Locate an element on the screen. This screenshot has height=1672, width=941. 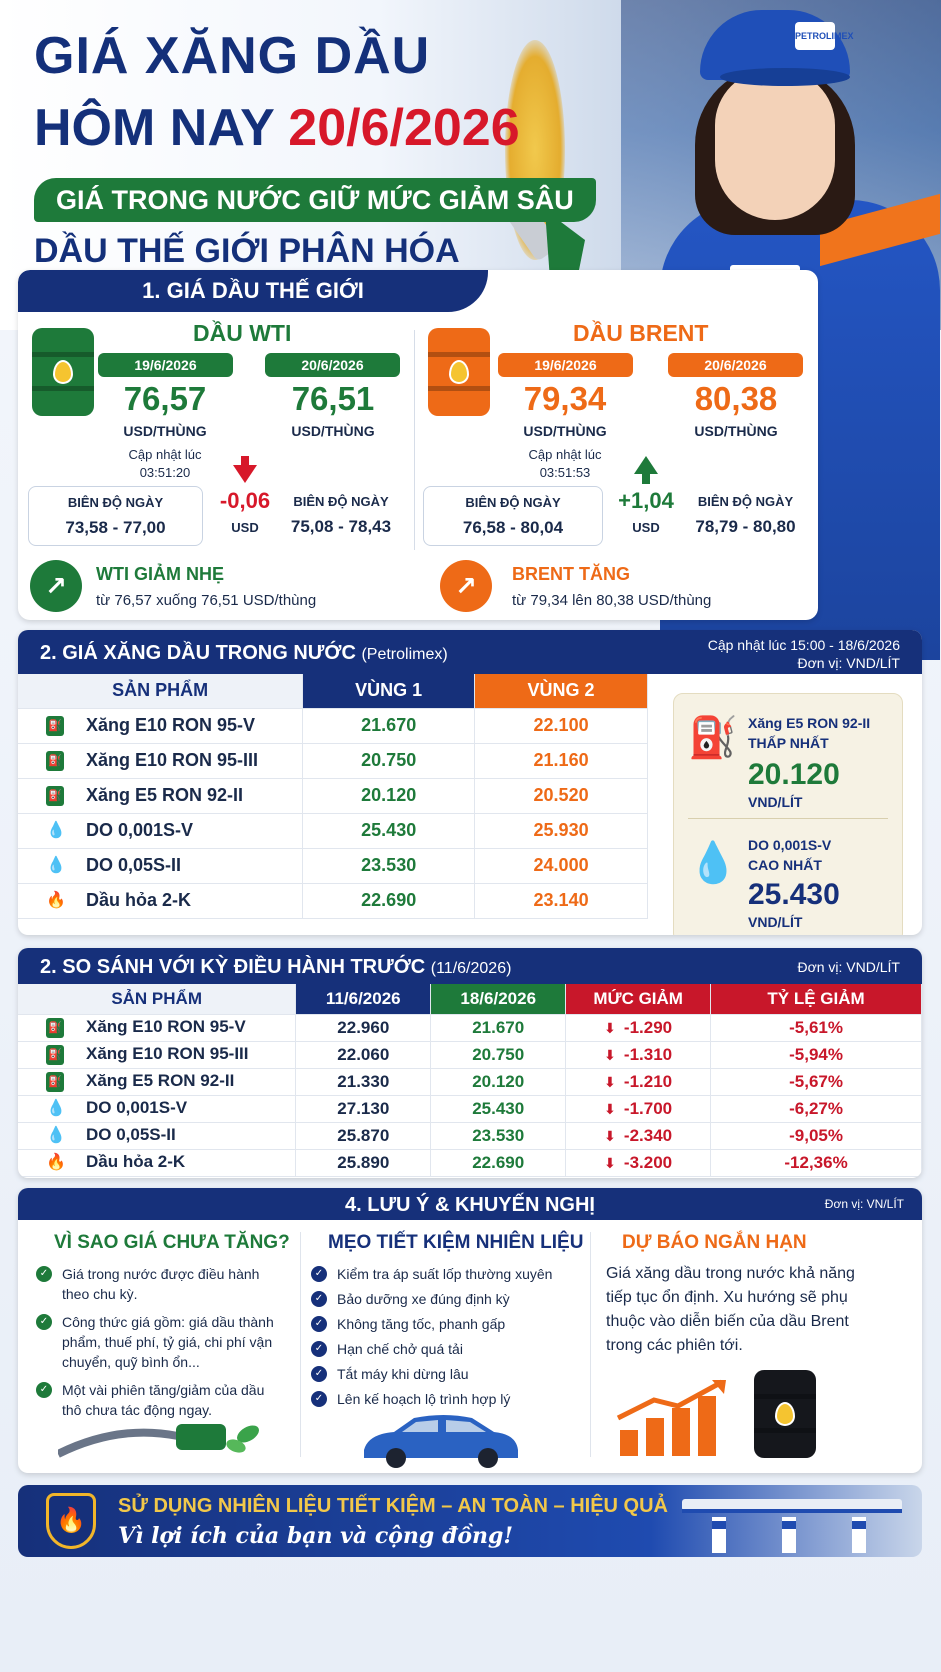
decrease-pct: -6,27% is located at coordinates (816, 1109).